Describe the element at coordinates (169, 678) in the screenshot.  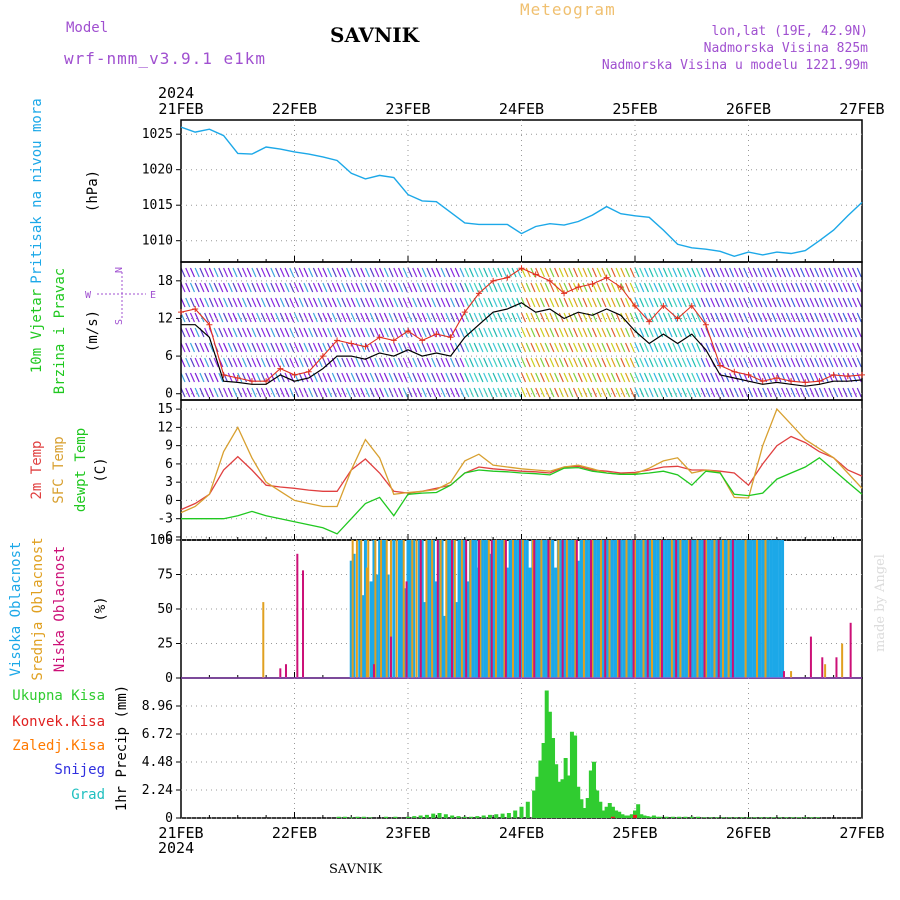
I see `ytick-label-clouds-0: 0` at that location.